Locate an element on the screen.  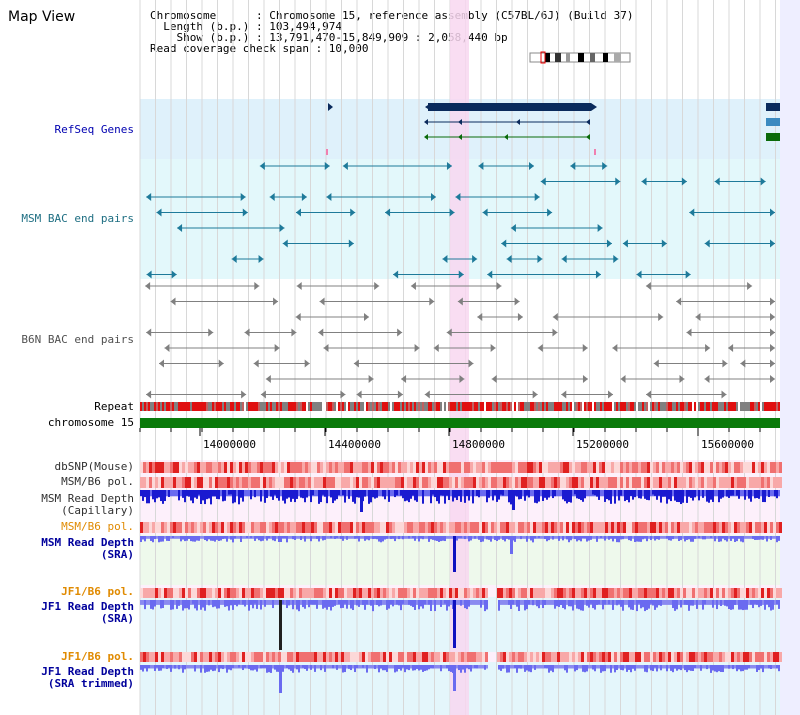
track-label-dbsnp: dbSNP(Mouse) is located at coordinates (94, 466).